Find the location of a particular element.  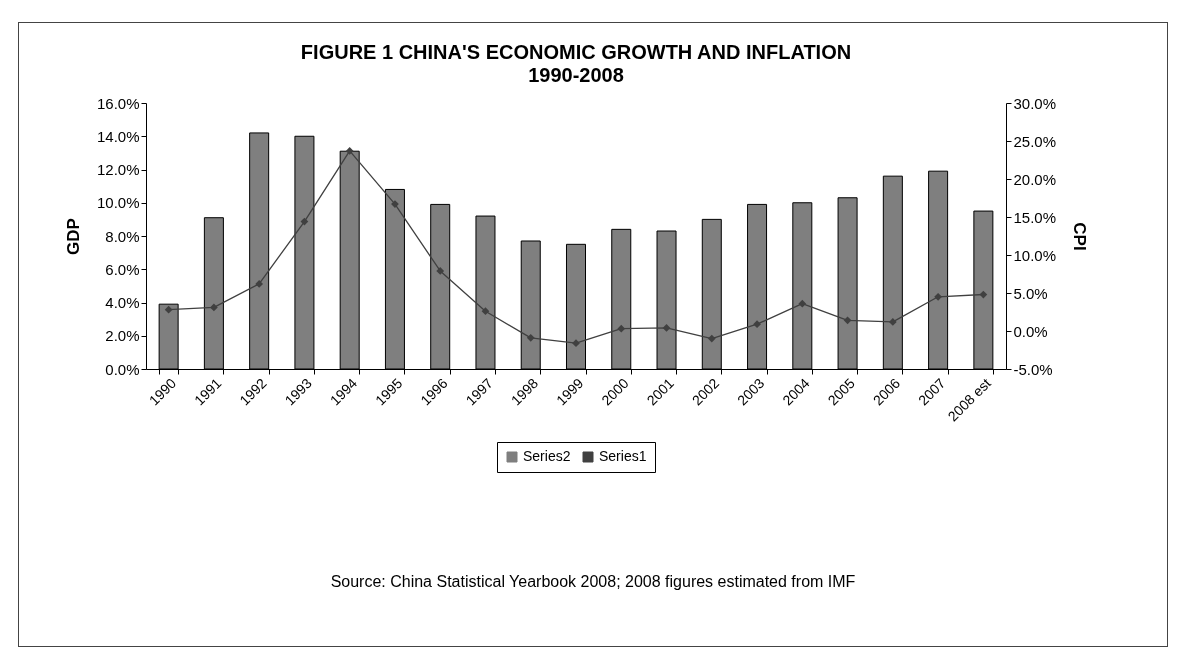

y-axis-title: GDP is located at coordinates (73, 236).